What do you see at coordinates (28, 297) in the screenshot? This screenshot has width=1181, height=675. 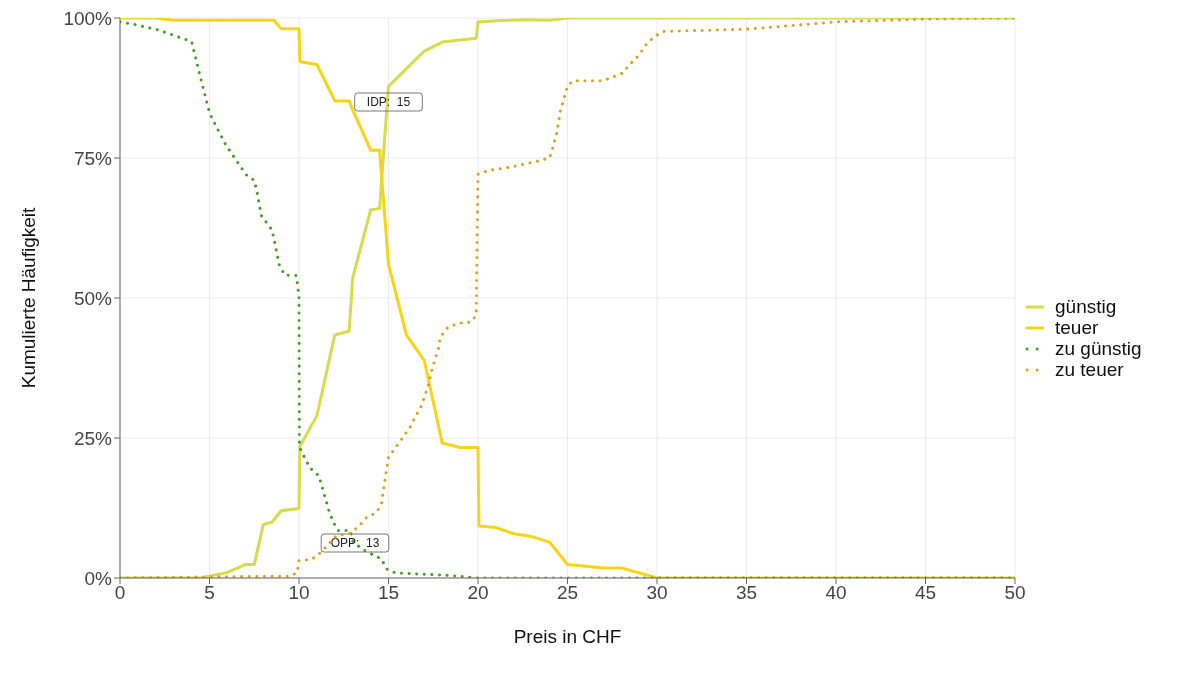 I see `y-axis-title: Kumulierte Häufigkeit` at bounding box center [28, 297].